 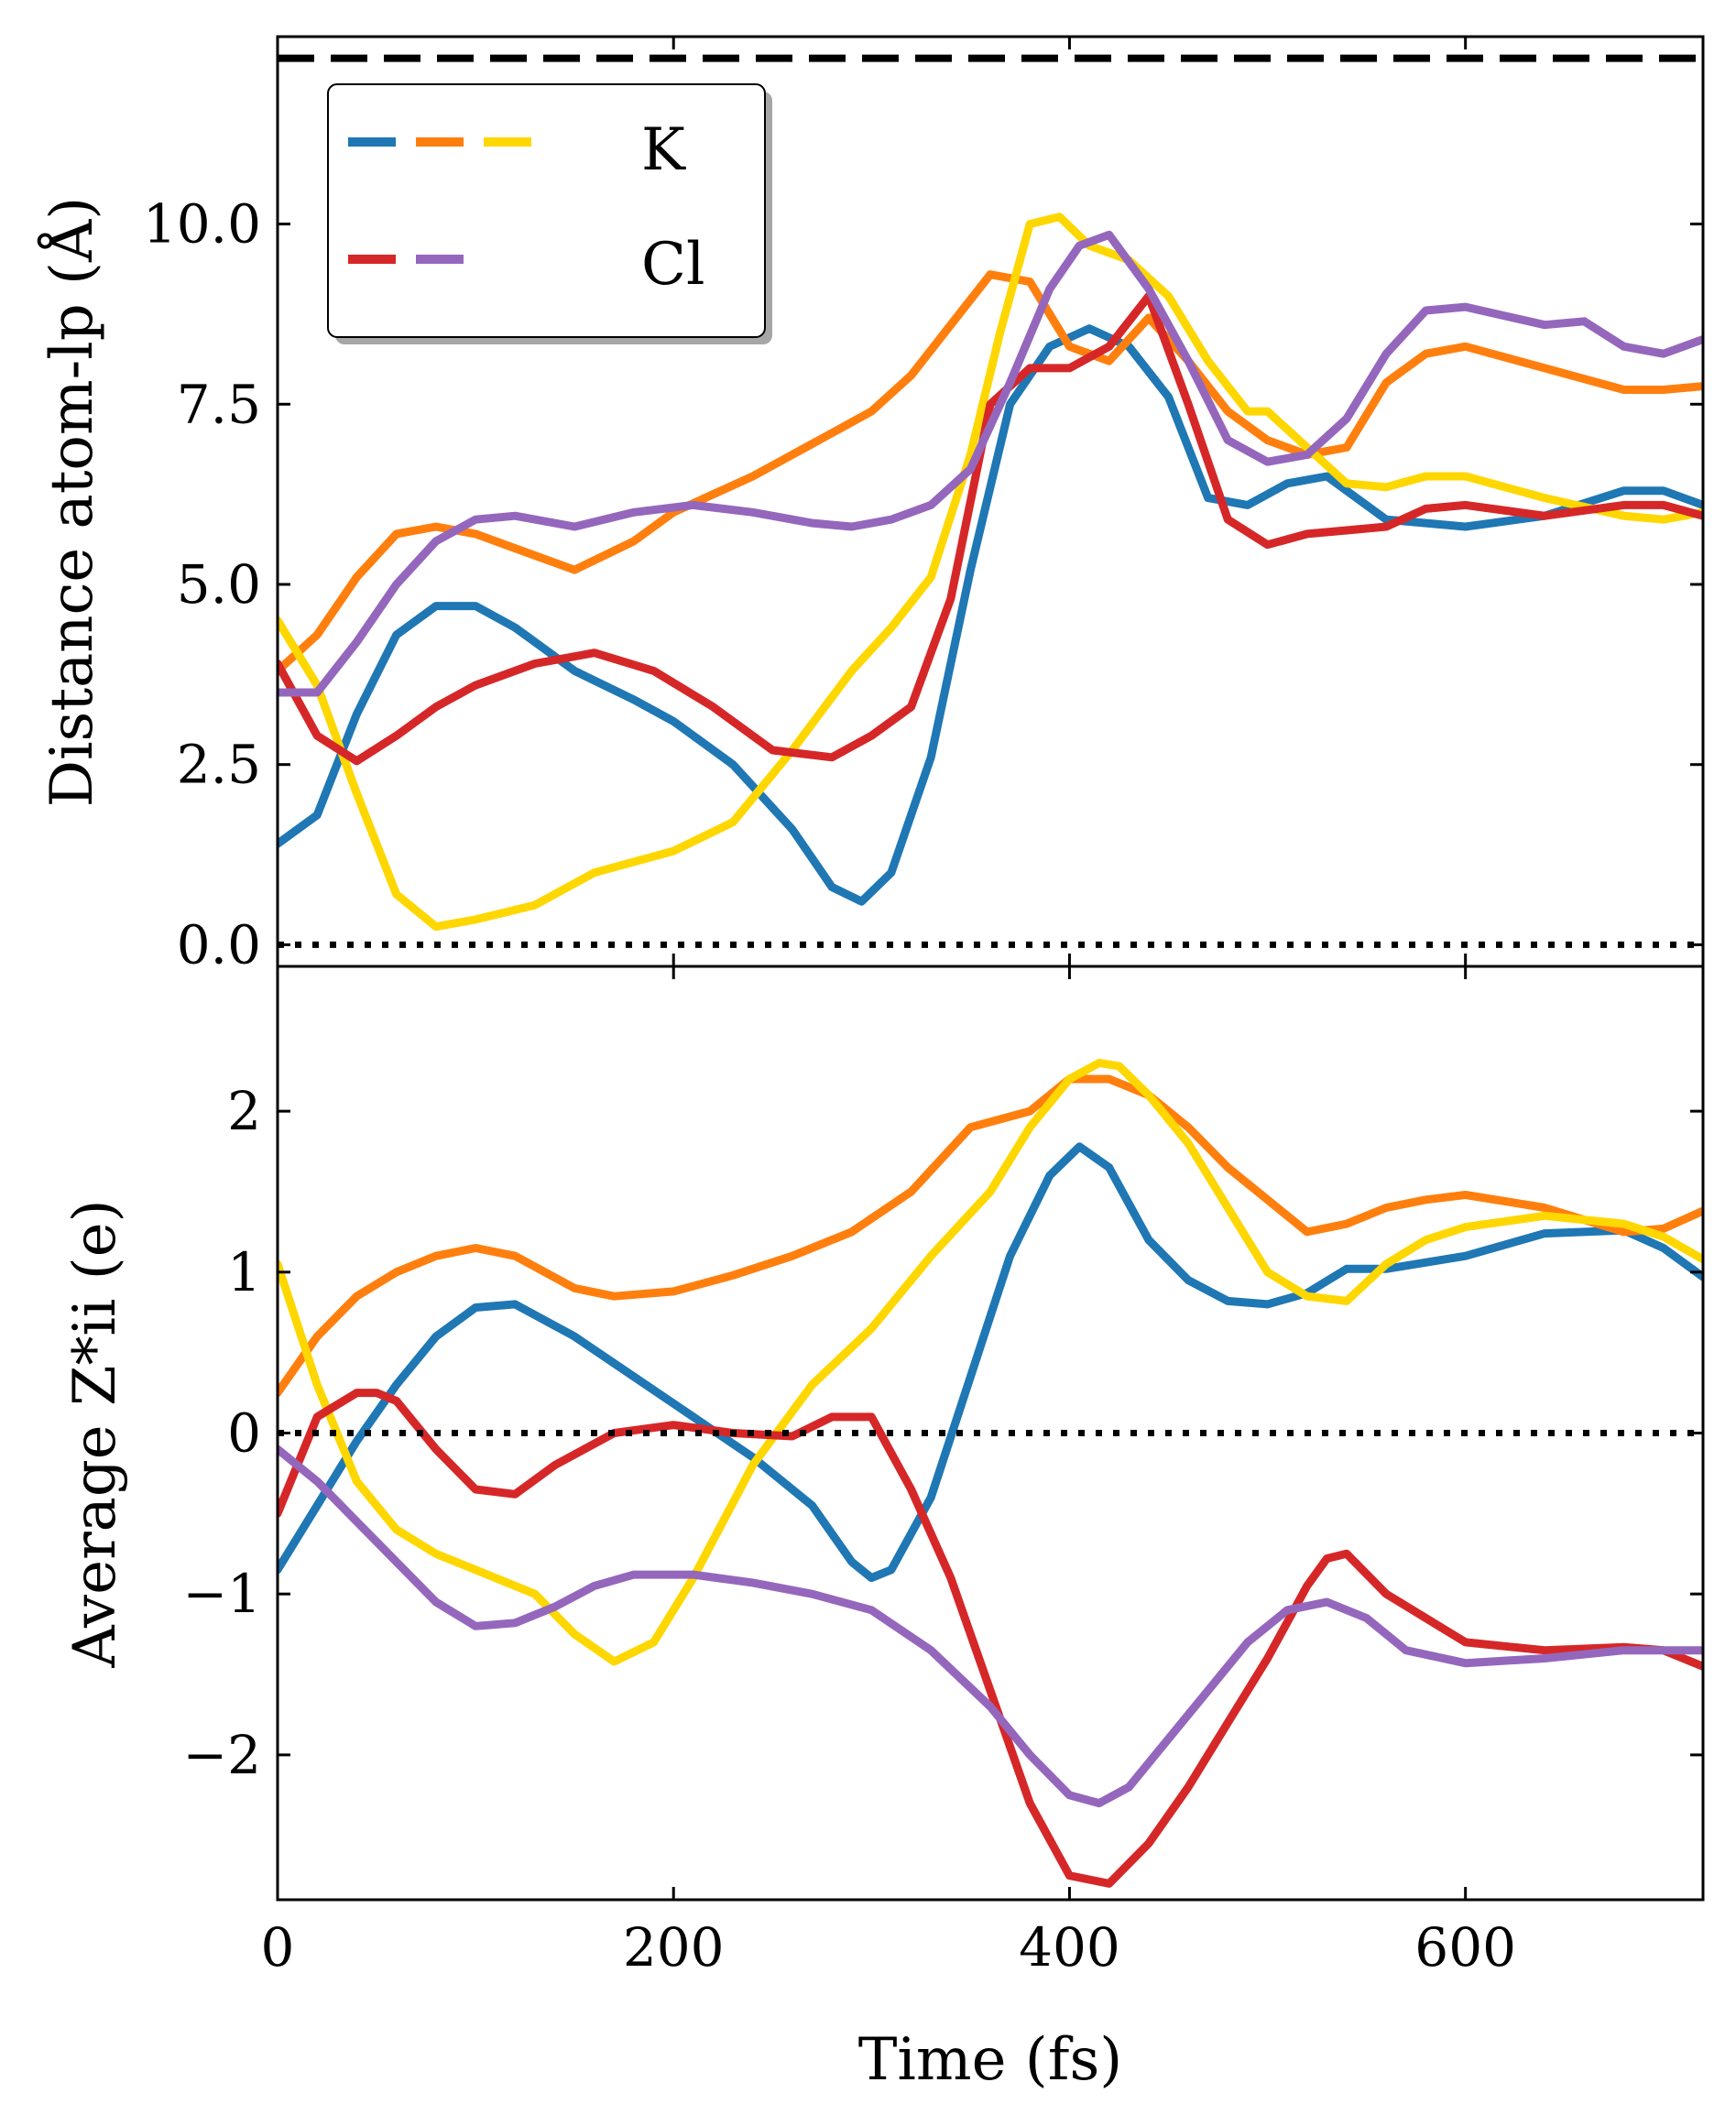 What do you see at coordinates (244, 1111) in the screenshot?
I see `charge-y-tick-label: 2` at bounding box center [244, 1111].